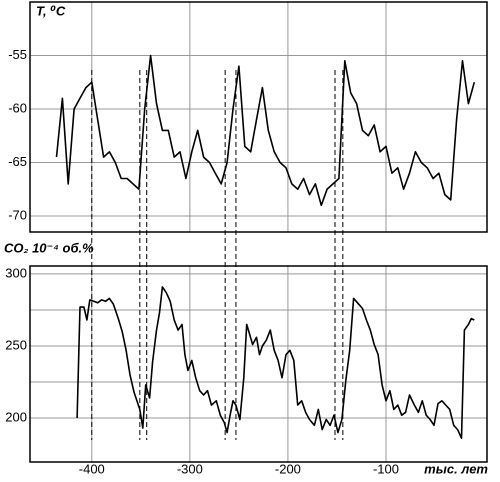  What do you see at coordinates (17, 107) in the screenshot?
I see `y-tick-label: -60` at bounding box center [17, 107].